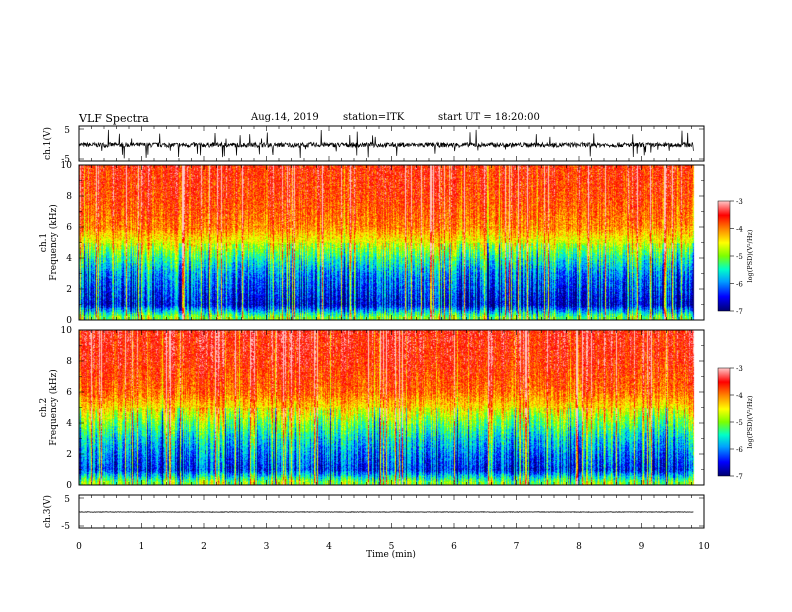 The height and width of the screenshot is (612, 792). Describe the element at coordinates (454, 547) in the screenshot. I see `x-tick-label: 6` at that location.